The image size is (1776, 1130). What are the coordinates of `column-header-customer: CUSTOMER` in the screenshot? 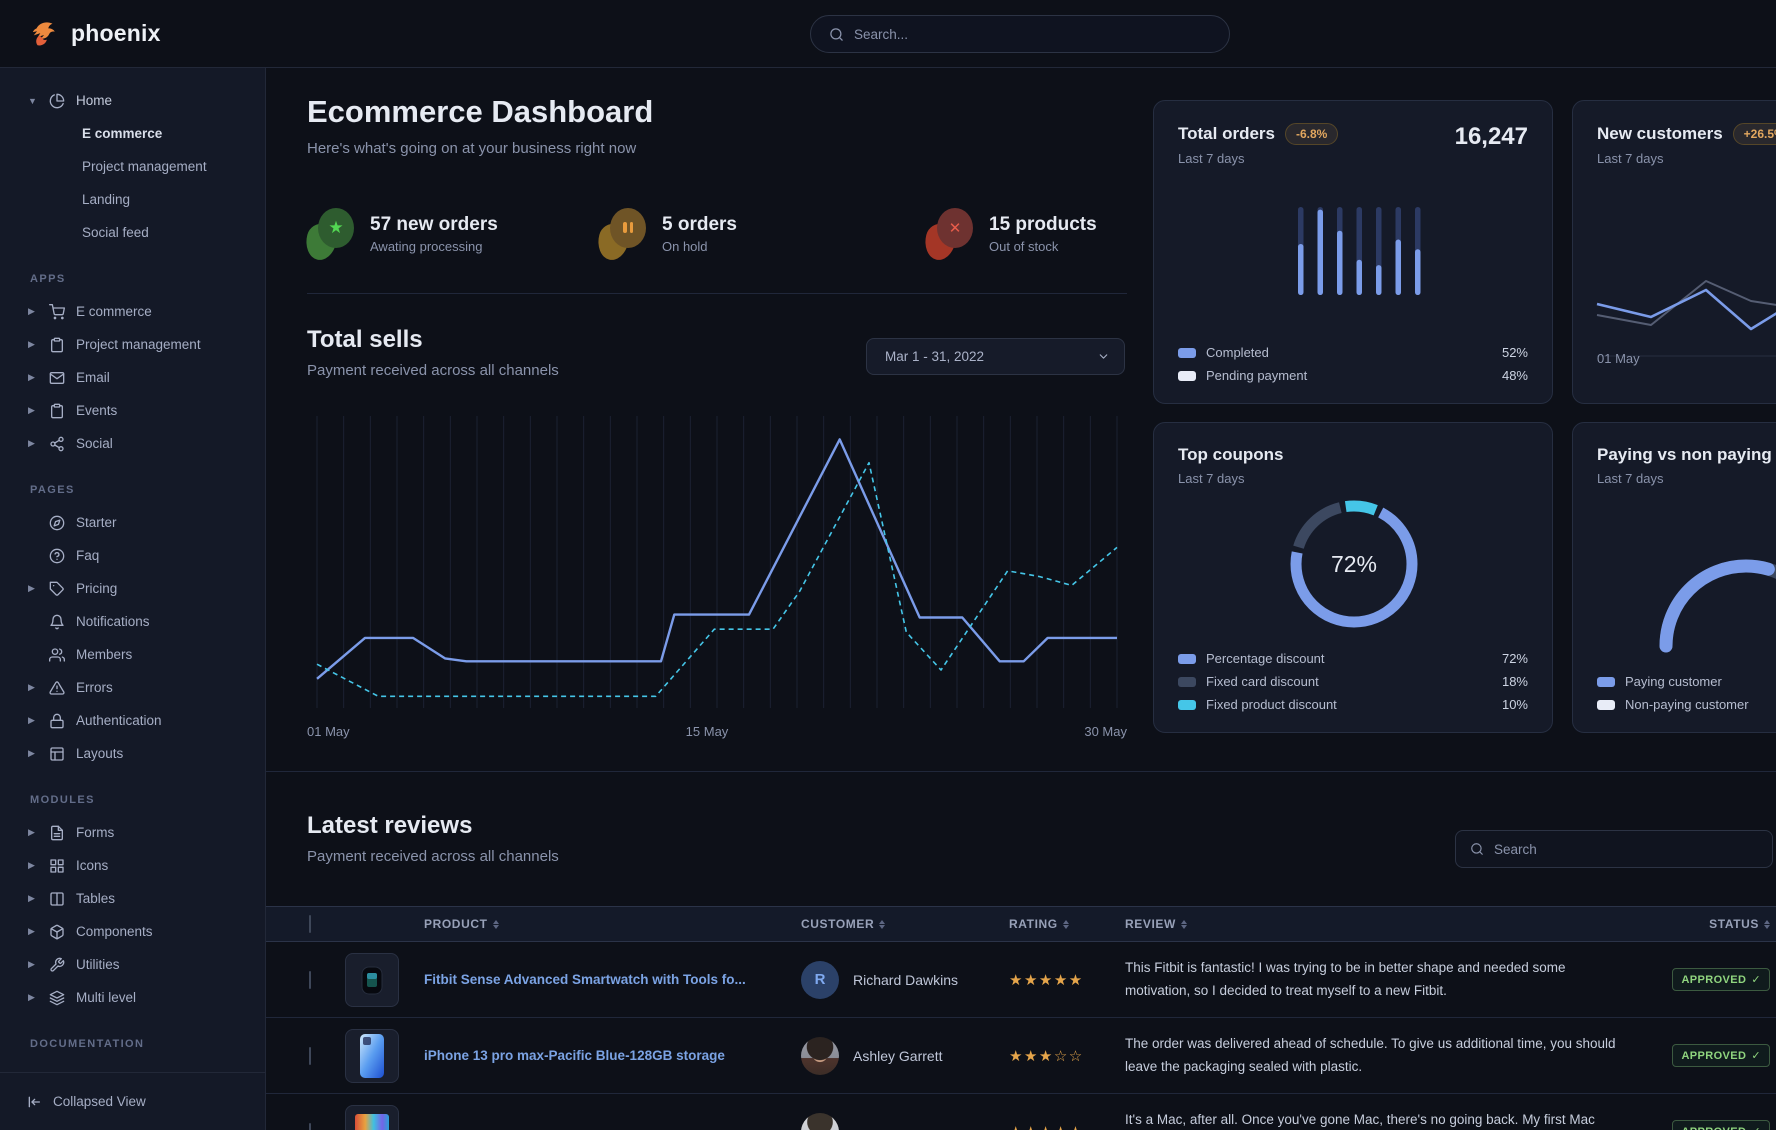 It's located at (905, 924).